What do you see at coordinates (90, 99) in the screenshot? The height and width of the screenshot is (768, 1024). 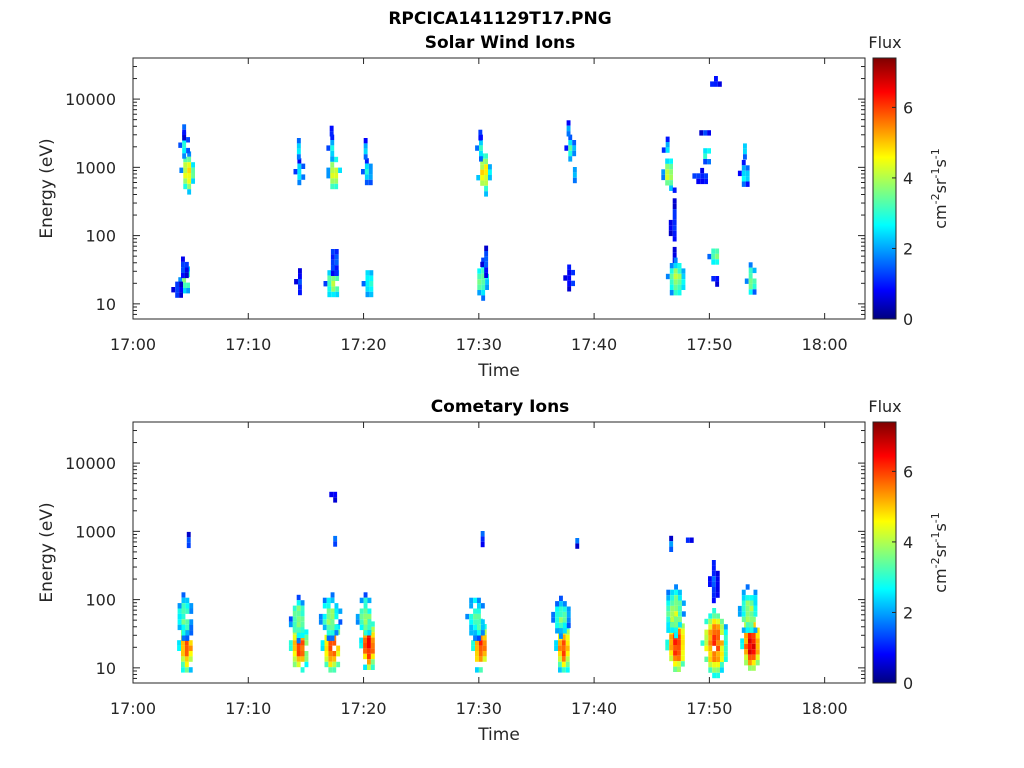 I see `y-tick-label: 10000` at bounding box center [90, 99].